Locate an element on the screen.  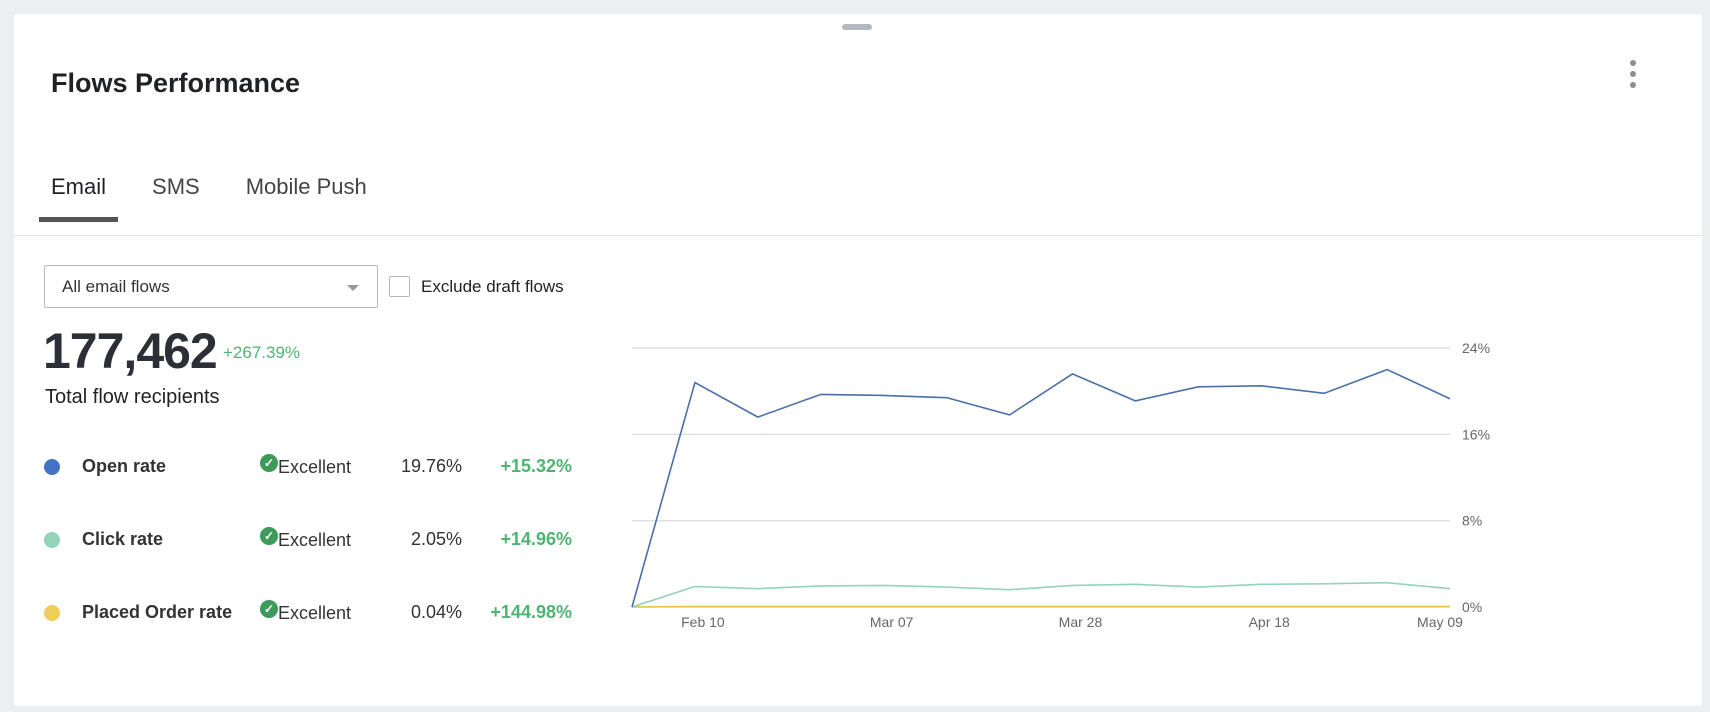
exclude-draft-label: Exclude draft flows is located at coordinates (492, 286).